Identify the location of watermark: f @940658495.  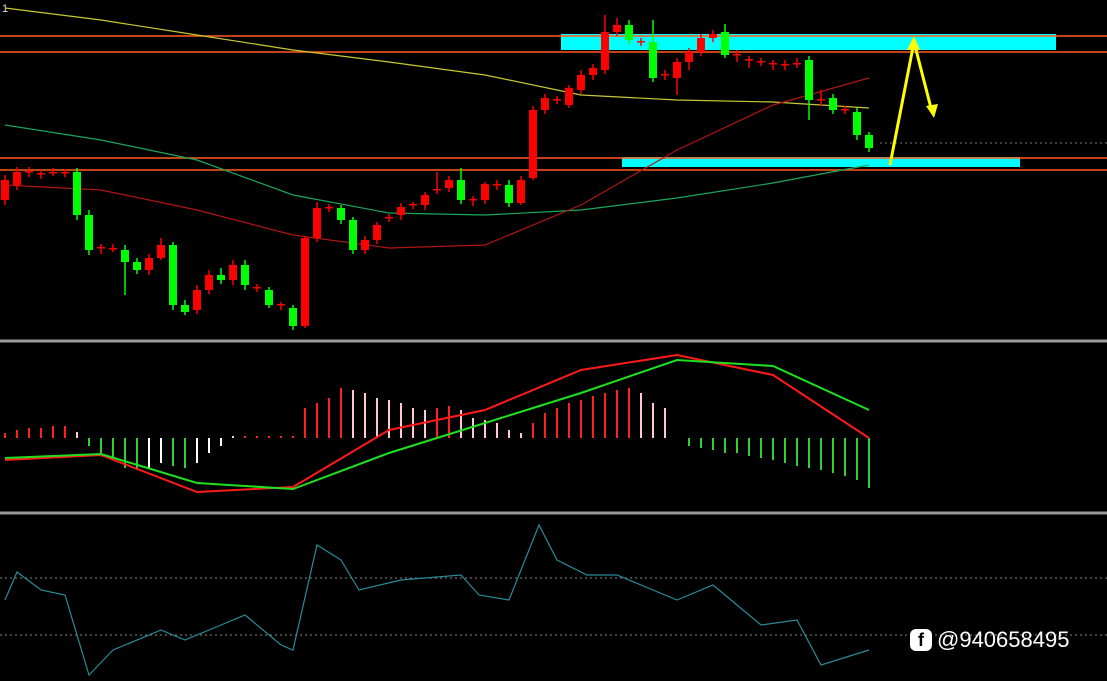
(989, 639).